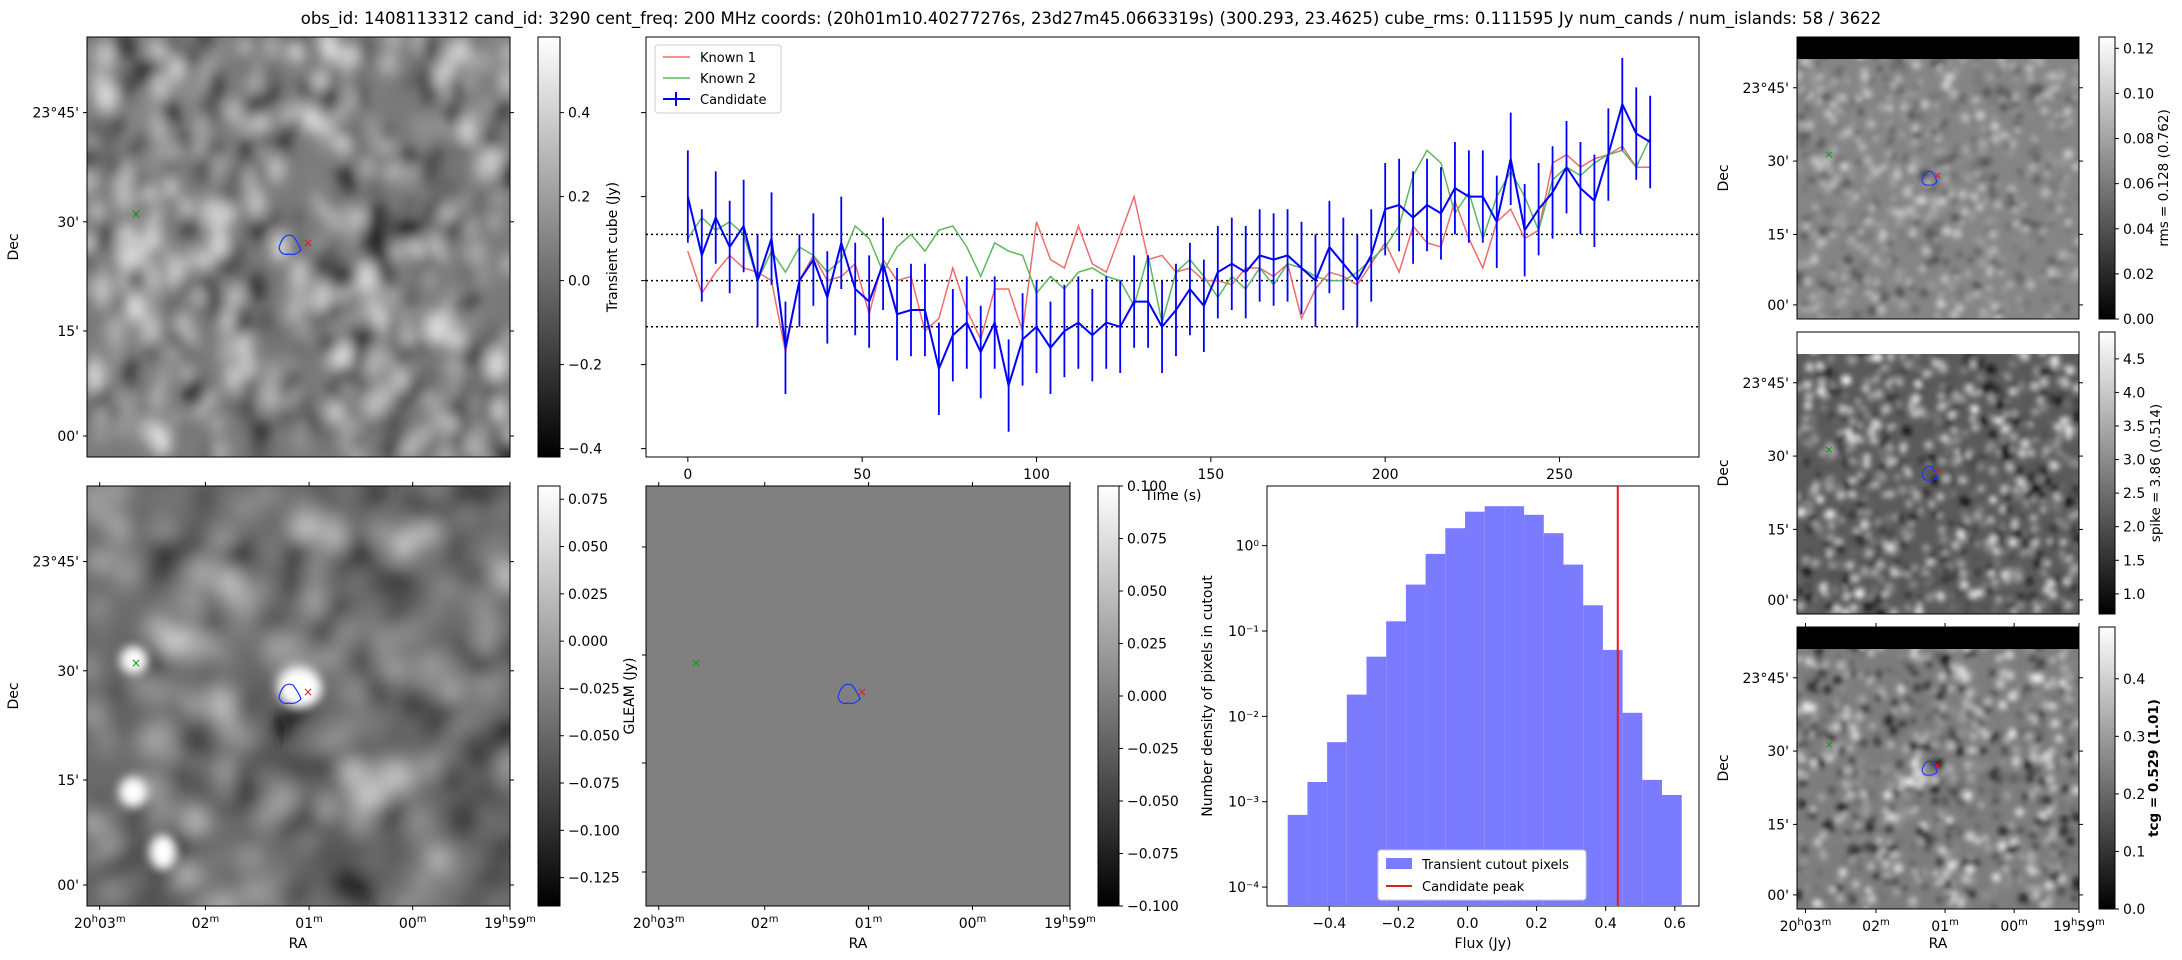 The height and width of the screenshot is (960, 2182). What do you see at coordinates (56, 563) in the screenshot?
I see `dec-tick-label: 23°45'` at bounding box center [56, 563].